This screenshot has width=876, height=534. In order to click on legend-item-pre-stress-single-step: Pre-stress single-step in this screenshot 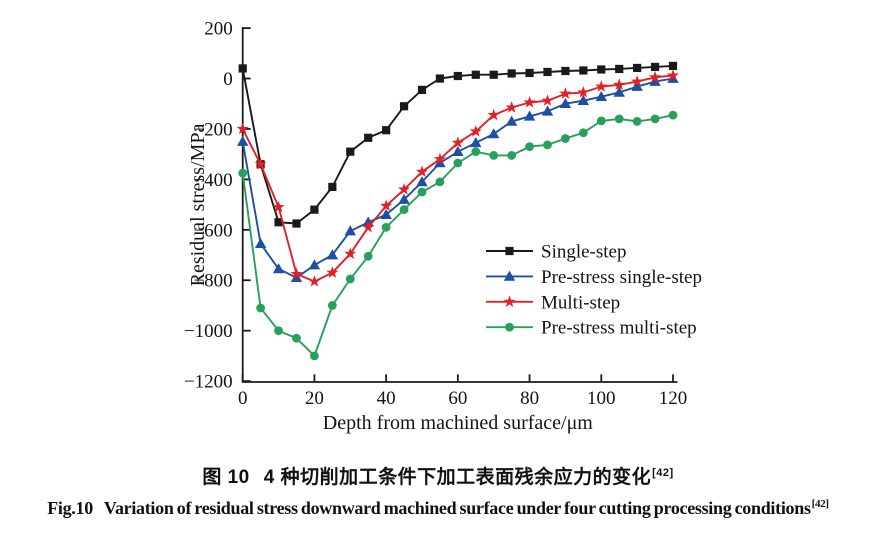, I will do `click(594, 277)`.